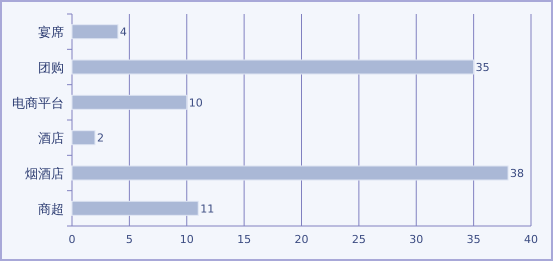 The image size is (554, 262). What do you see at coordinates (123, 32) in the screenshot?
I see `data-label: 4` at bounding box center [123, 32].